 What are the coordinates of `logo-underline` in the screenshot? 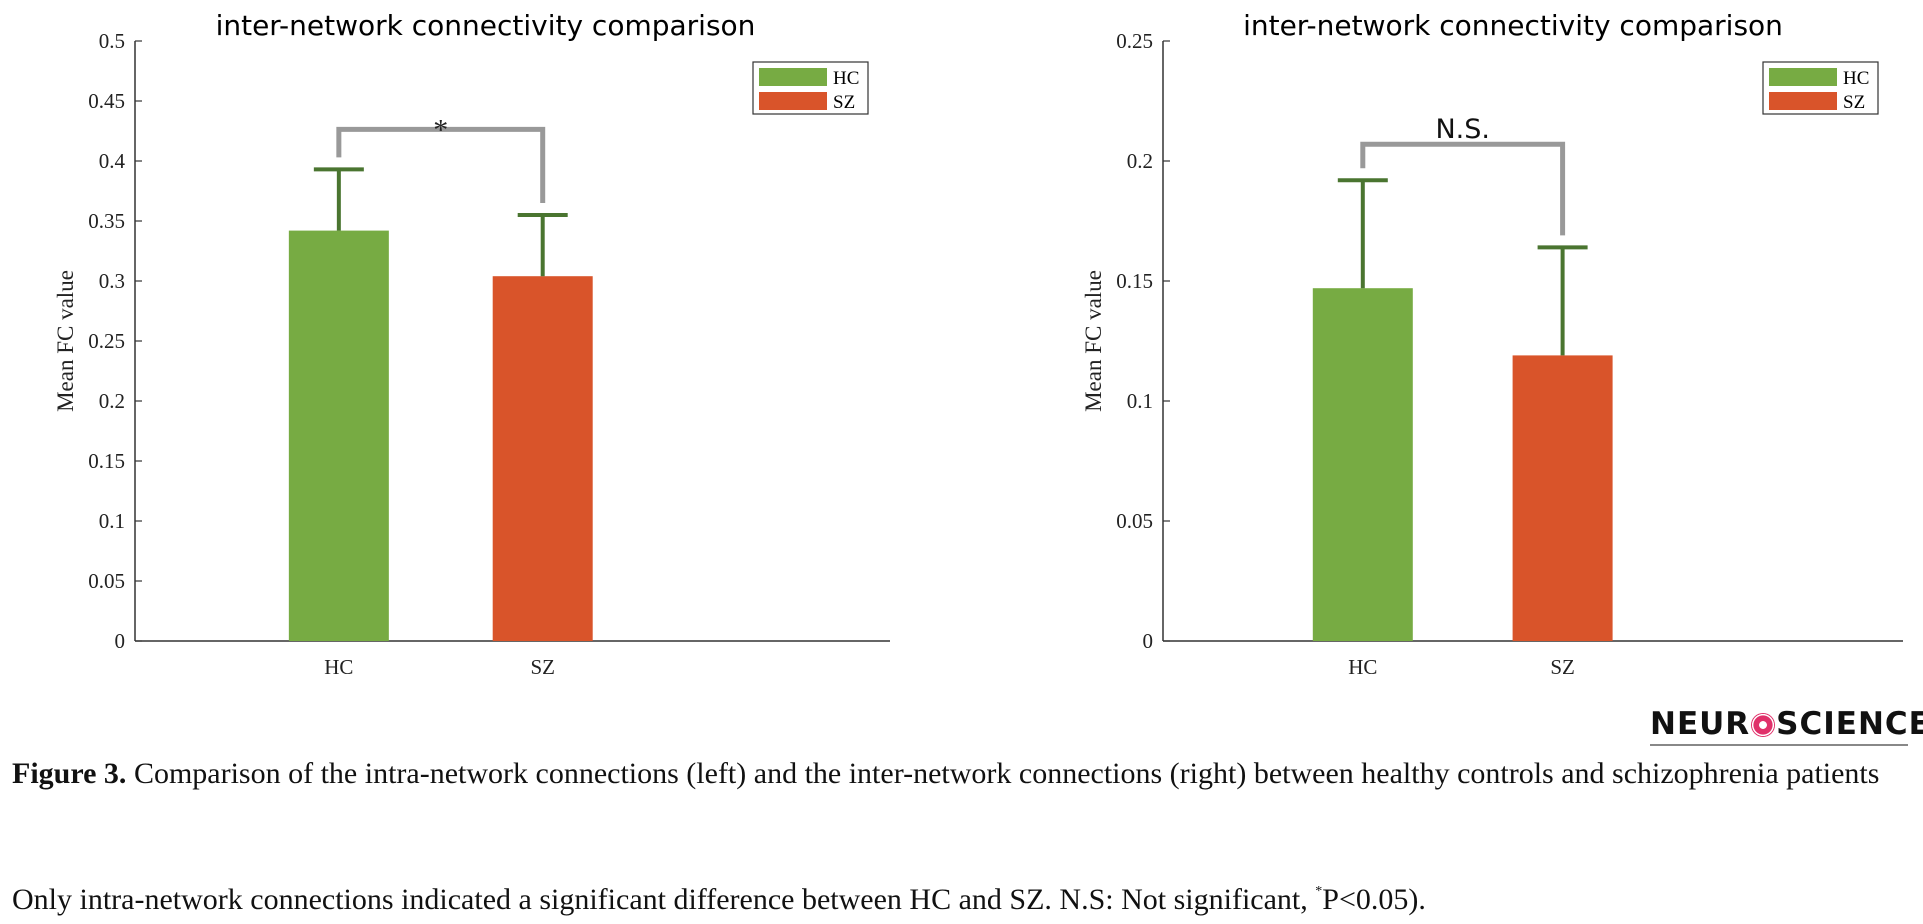 It's located at (1779, 745).